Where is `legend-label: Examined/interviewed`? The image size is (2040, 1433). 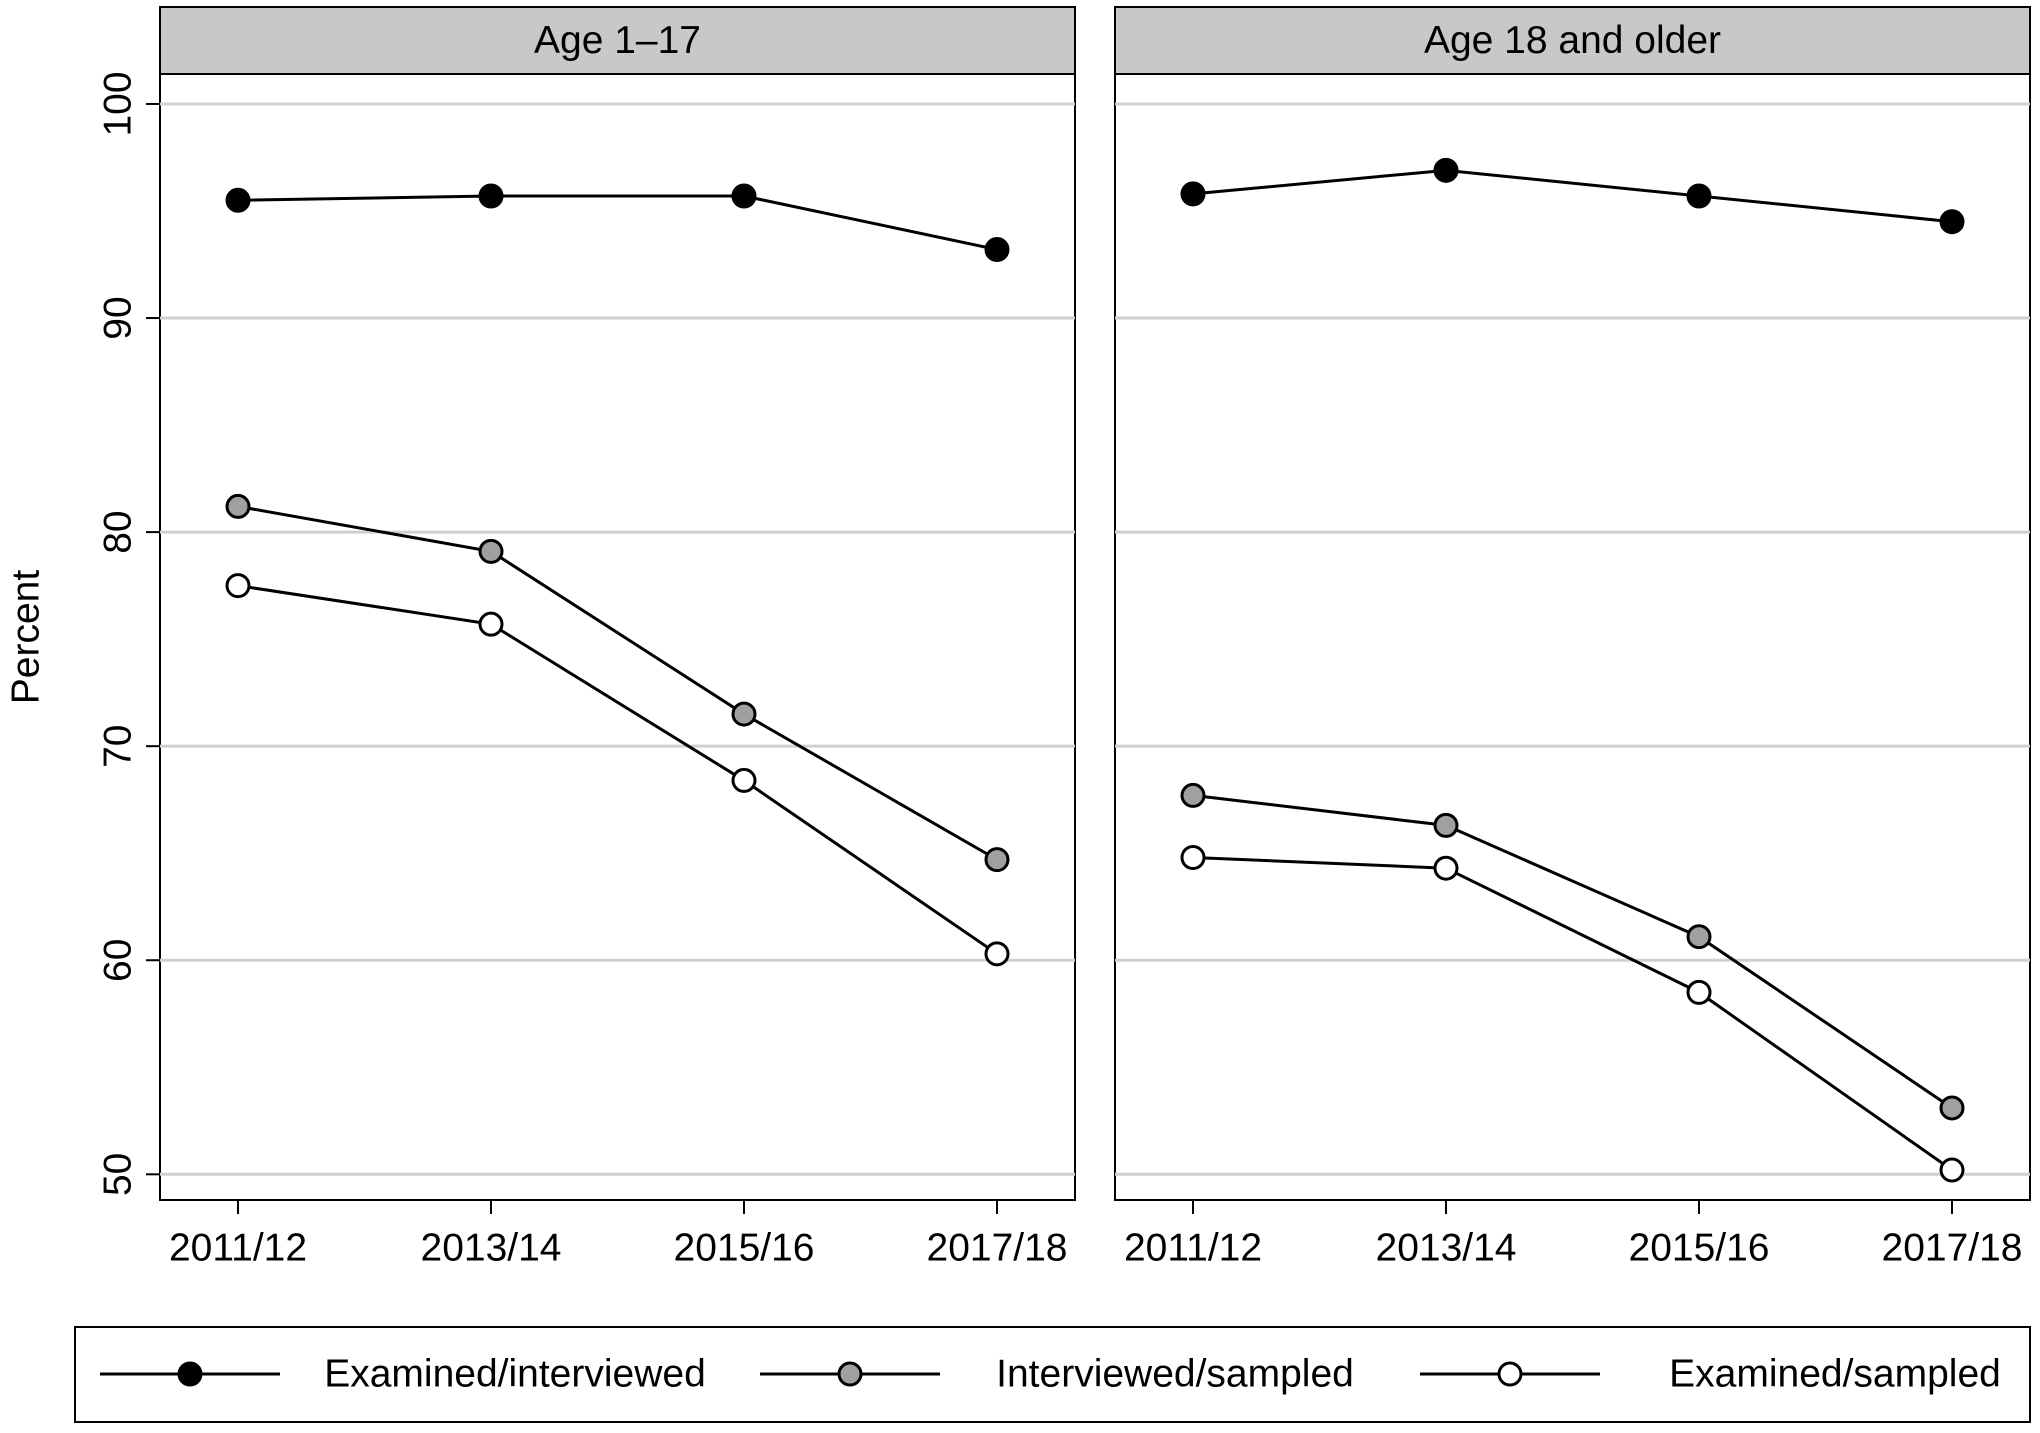
legend-label: Examined/interviewed is located at coordinates (515, 1373).